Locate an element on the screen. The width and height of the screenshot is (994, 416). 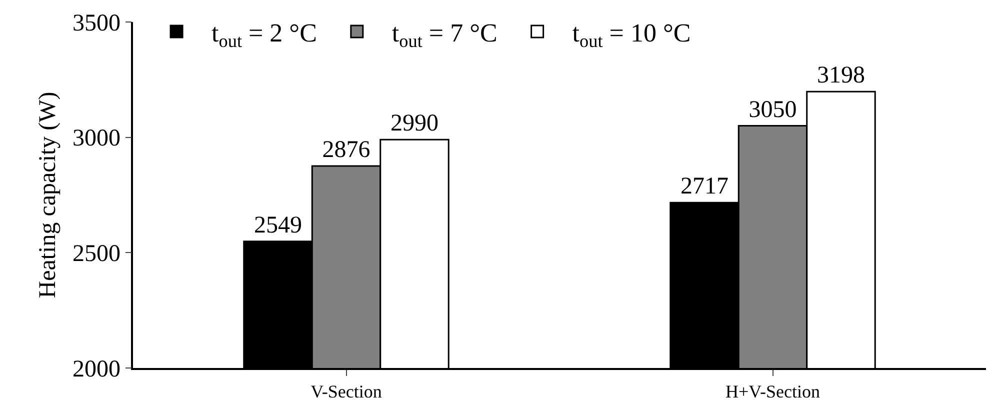
y-axis-title: Heating capacity (W) is located at coordinates (48, 195).